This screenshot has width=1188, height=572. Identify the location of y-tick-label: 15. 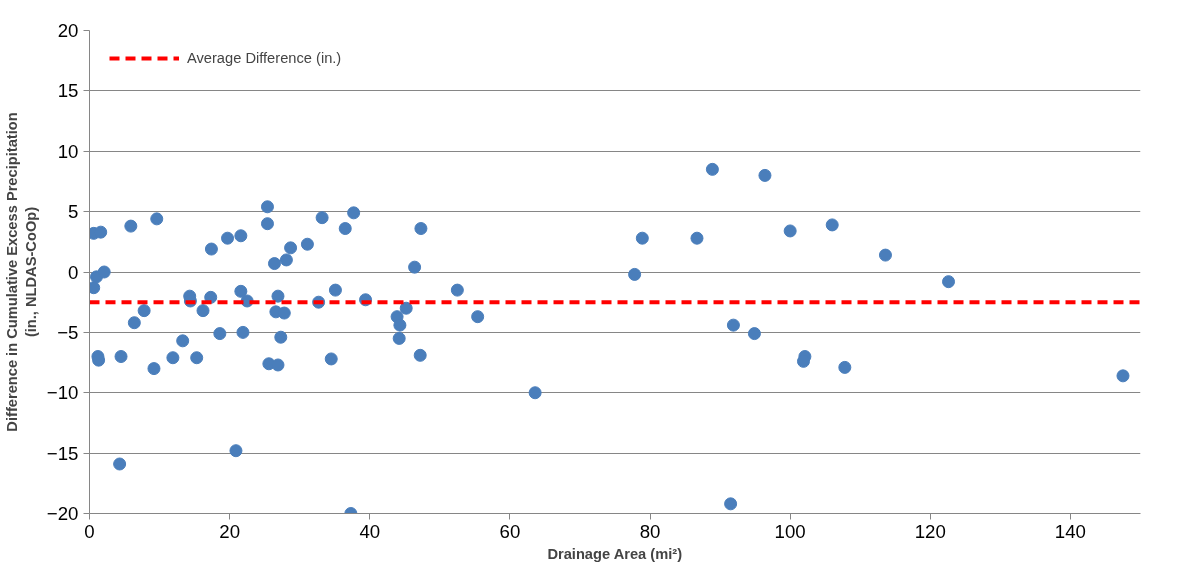
(68, 91).